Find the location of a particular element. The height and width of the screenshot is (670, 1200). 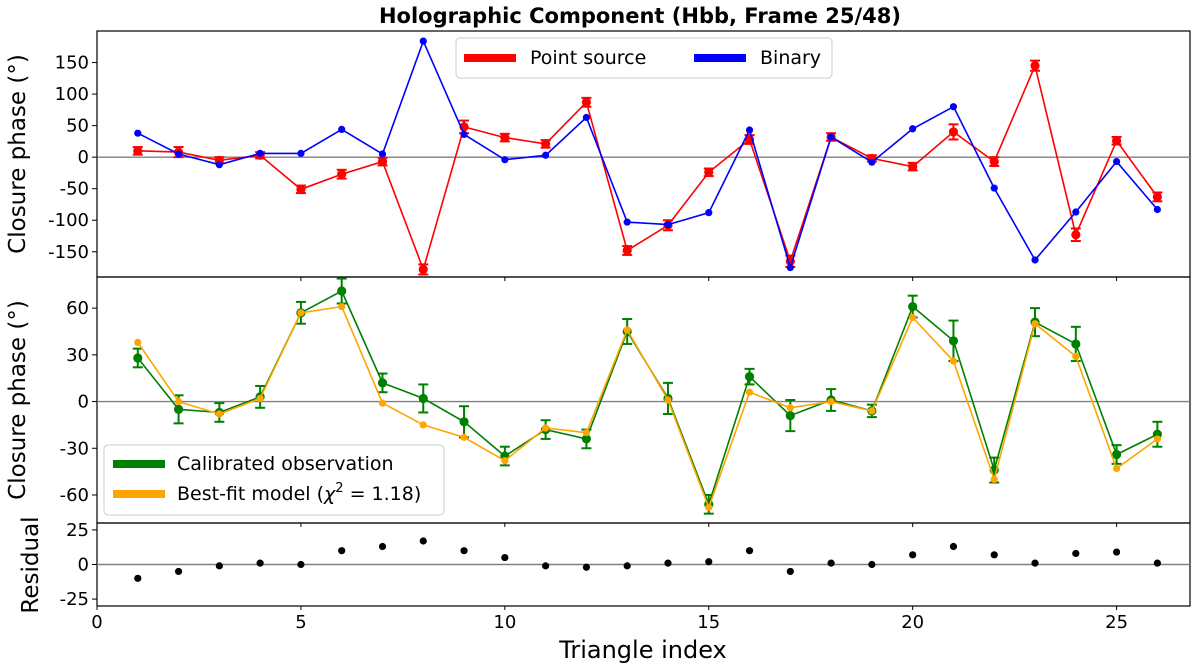

middle-ytick-label: 0 is located at coordinates (83, 402).